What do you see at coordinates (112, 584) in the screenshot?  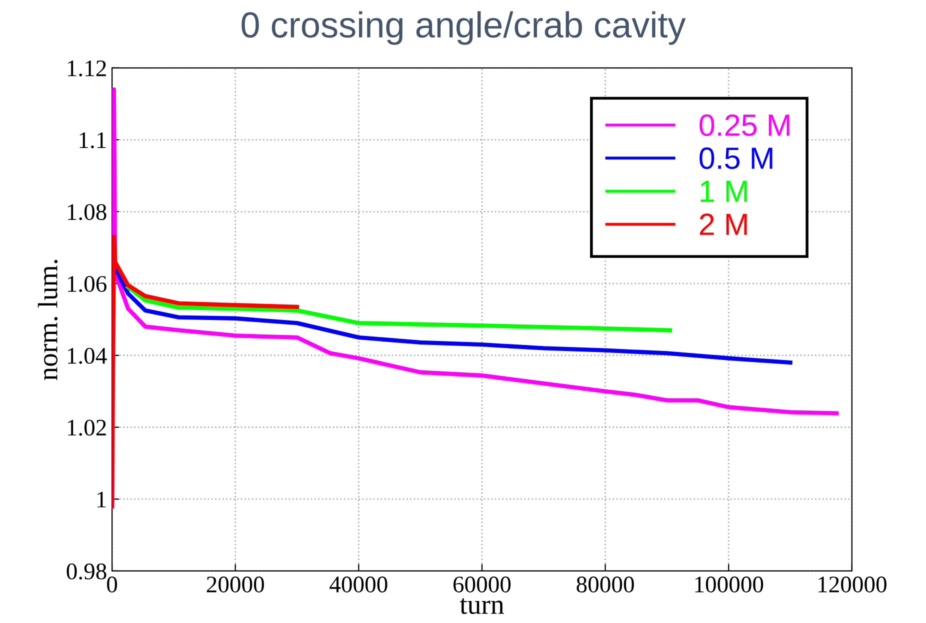 I see `x-tick-label: 0` at bounding box center [112, 584].